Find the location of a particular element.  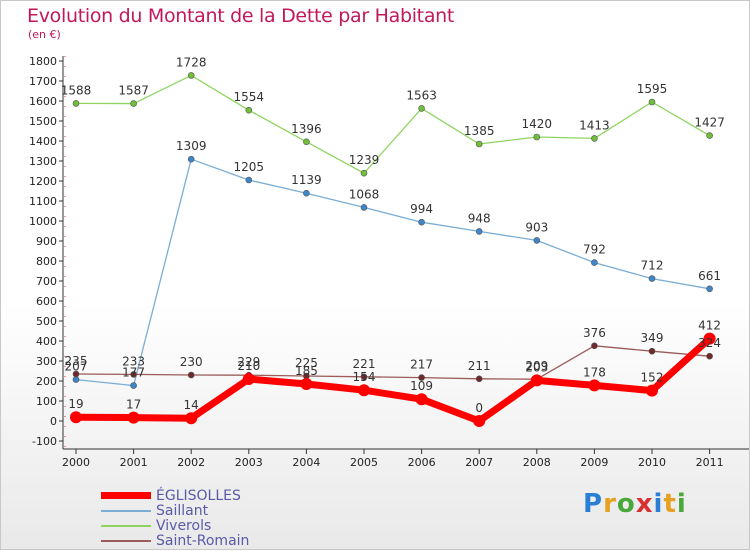

data-label-saillant: 903 is located at coordinates (536, 227).